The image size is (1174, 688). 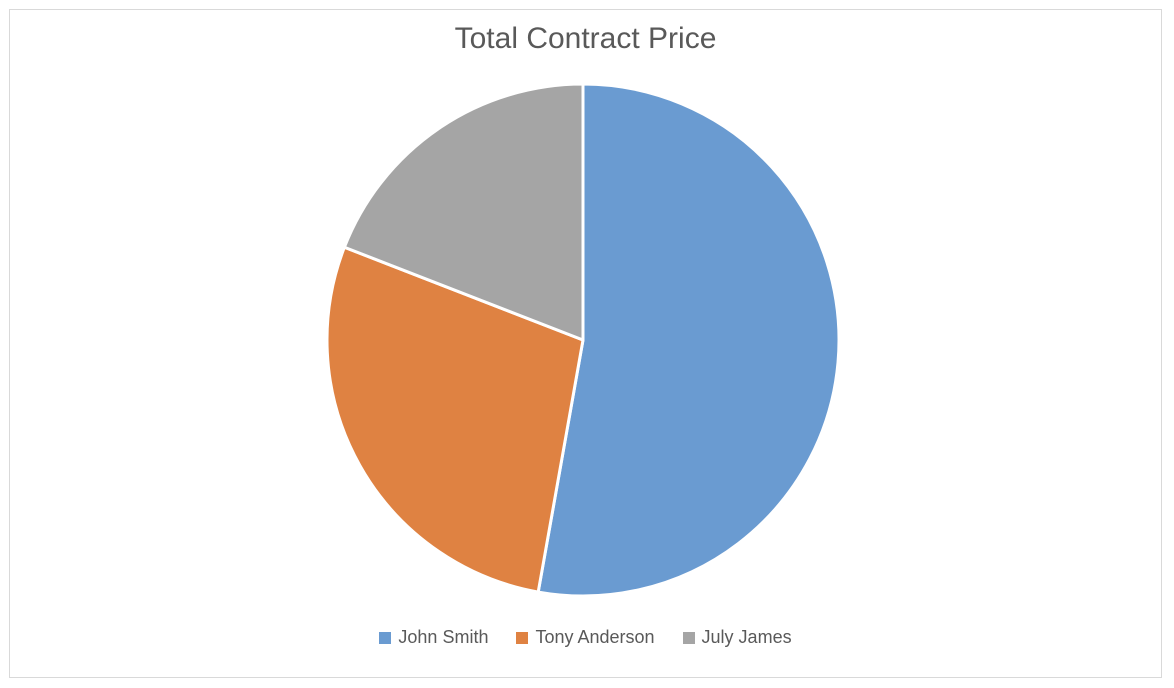 I want to click on legend-item-july-james: July James, so click(x=737, y=637).